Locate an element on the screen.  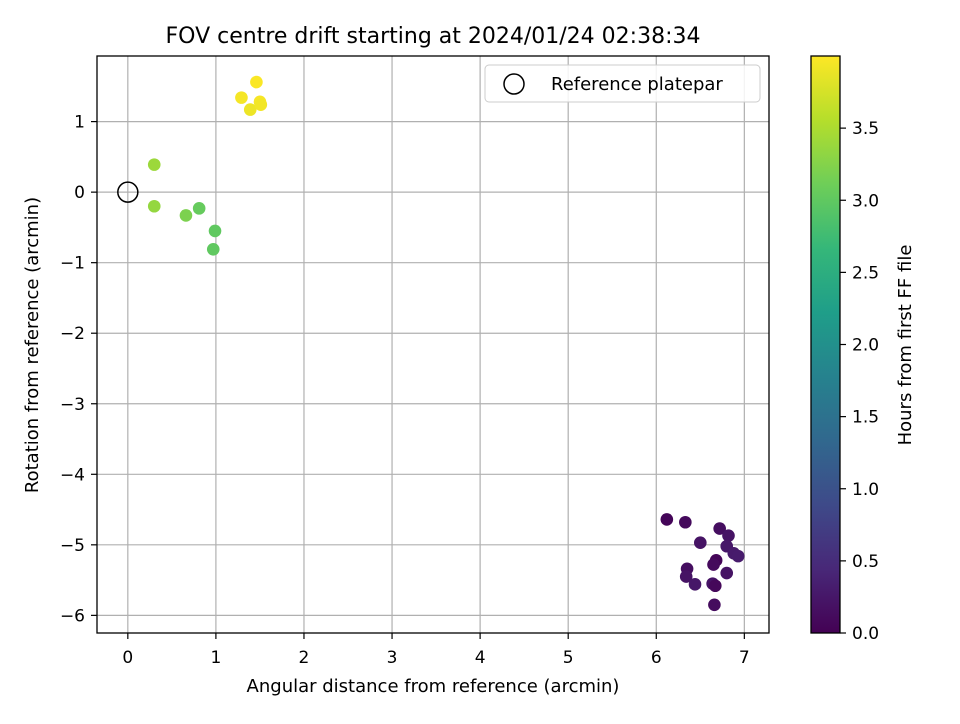
x-tick-label: 3 is located at coordinates (392, 658).